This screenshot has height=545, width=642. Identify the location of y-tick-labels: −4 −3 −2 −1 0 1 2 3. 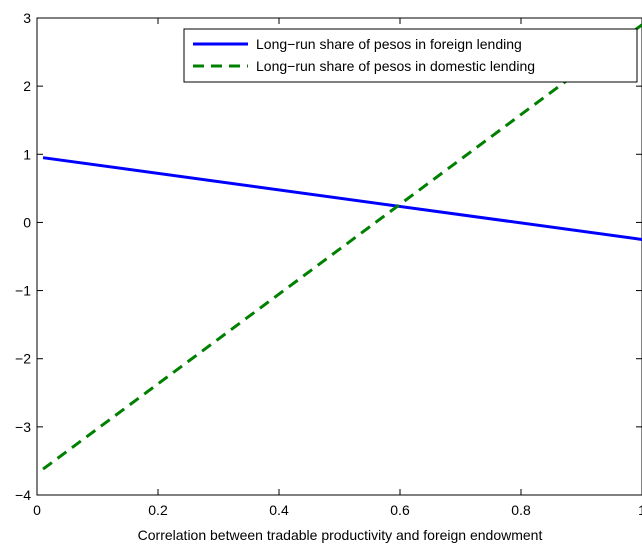
(23, 256).